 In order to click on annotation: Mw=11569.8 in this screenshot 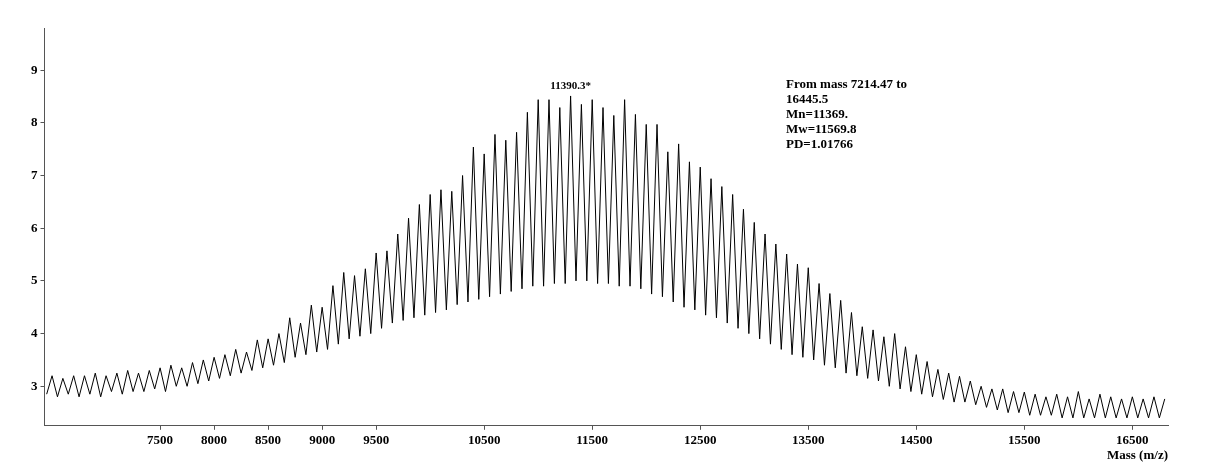, I will do `click(822, 128)`.